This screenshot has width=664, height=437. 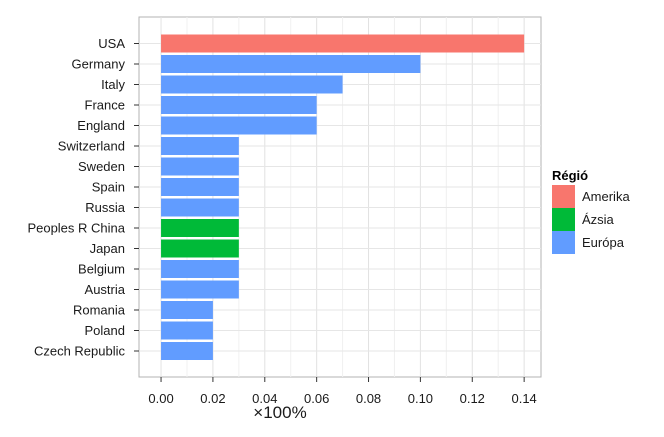 I want to click on y-tick-label: Poland, so click(x=105, y=330).